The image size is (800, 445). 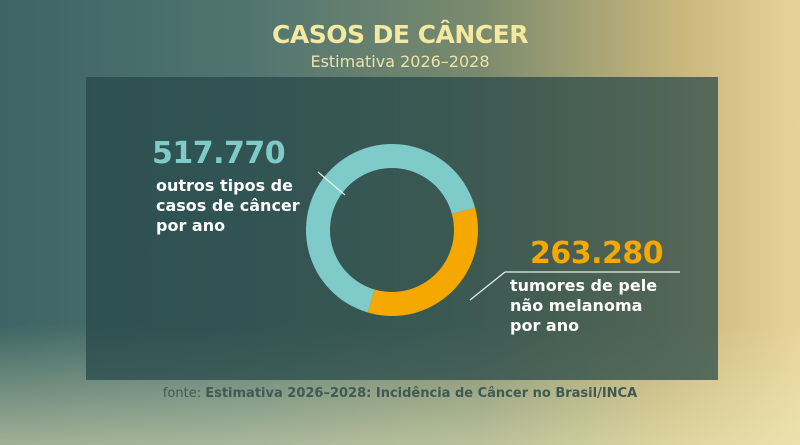 I want to click on slice-label-0-line3: por ano, so click(x=191, y=225).